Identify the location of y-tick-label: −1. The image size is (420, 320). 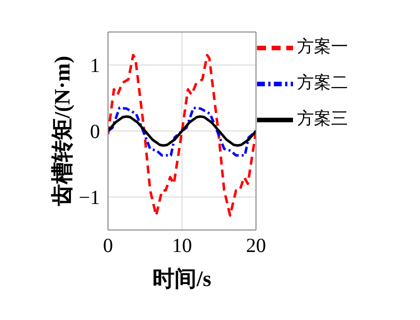
(89, 198).